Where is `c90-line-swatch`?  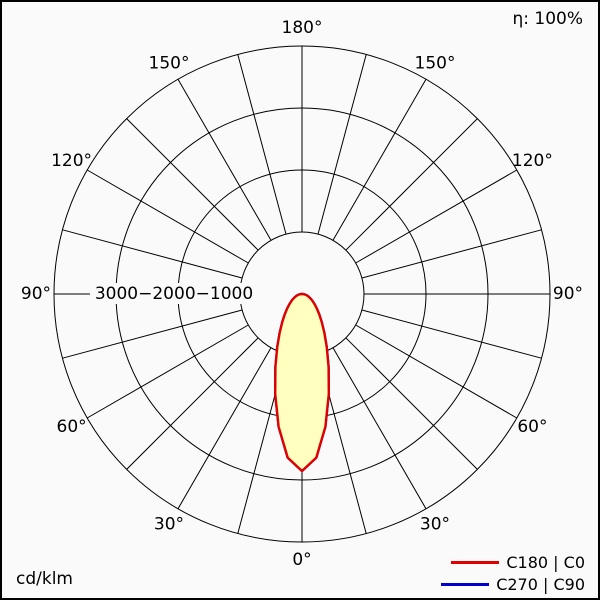
c90-line-swatch is located at coordinates (465, 584).